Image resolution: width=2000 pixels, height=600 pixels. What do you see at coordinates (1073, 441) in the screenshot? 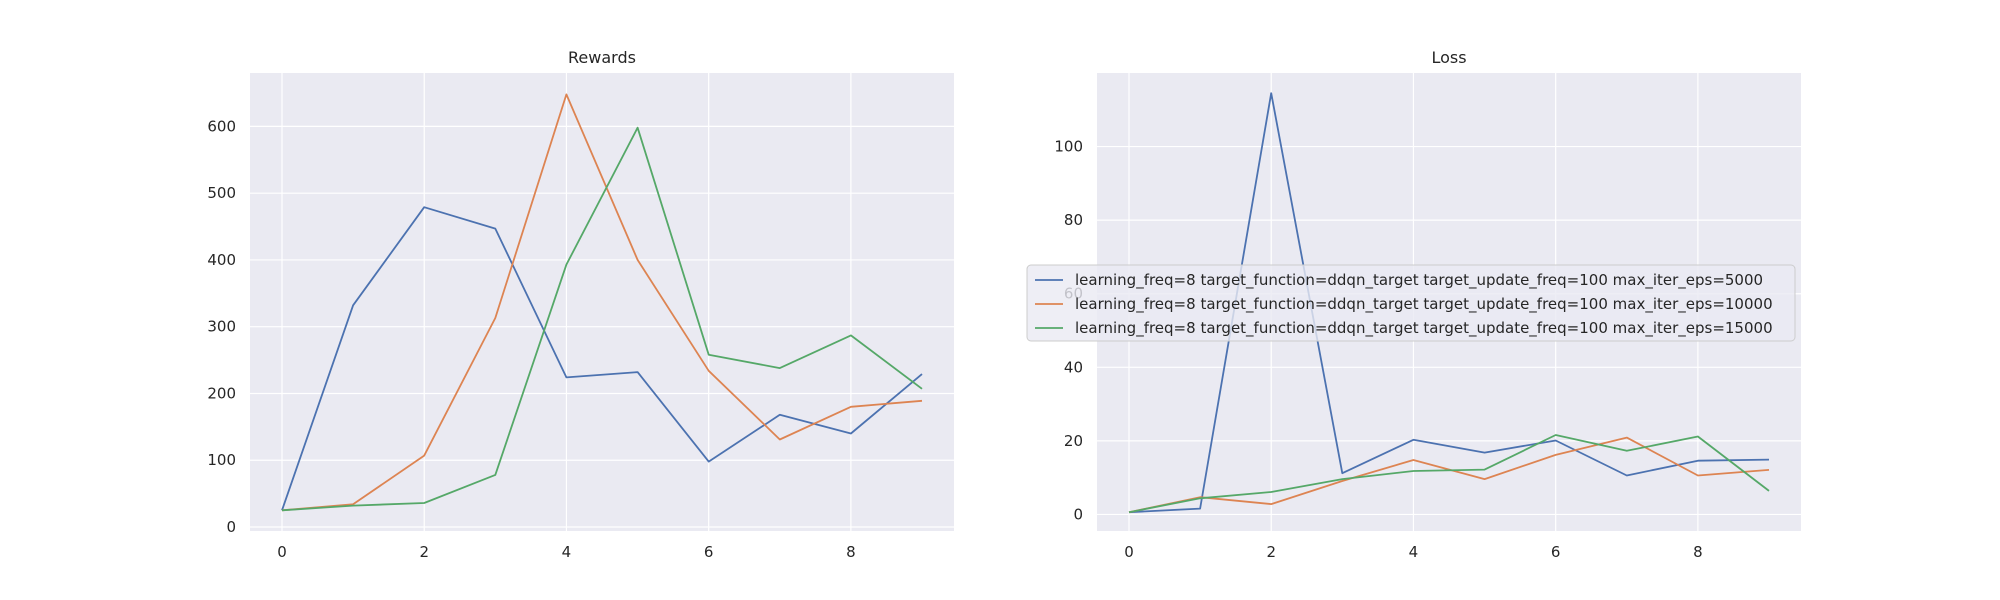
I see `y-tick-label: 20` at bounding box center [1073, 441].